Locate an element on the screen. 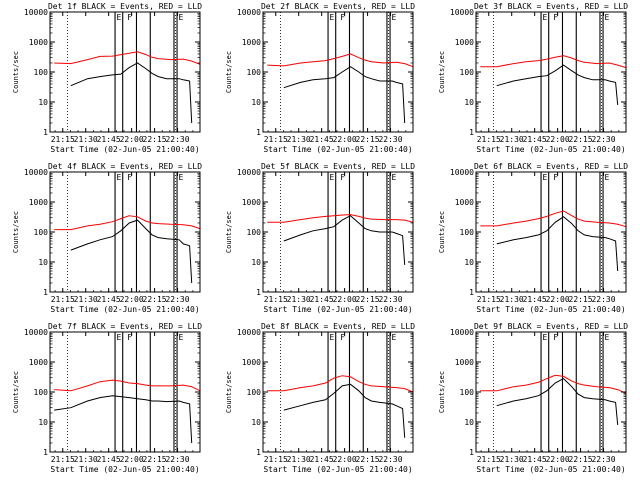 The height and width of the screenshot is (480, 640). chart-title: Det 9f BLACK = Events, RED = LLD is located at coordinates (551, 326).